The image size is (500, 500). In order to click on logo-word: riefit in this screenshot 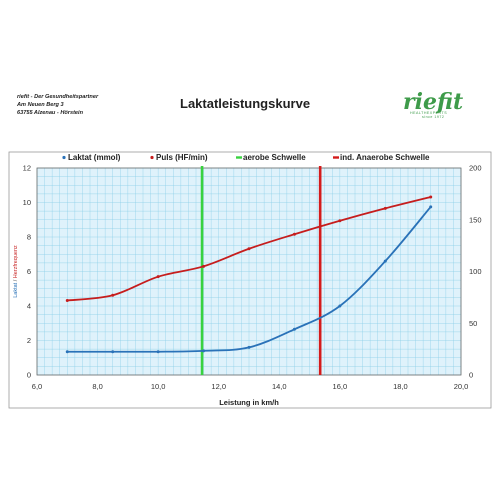, I will do `click(433, 102)`.